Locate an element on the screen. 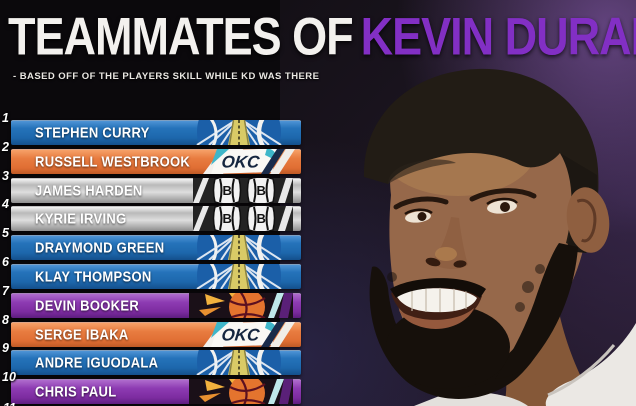  ranking-row-3: 3 JAMES HARDEN is located at coordinates (151, 186).